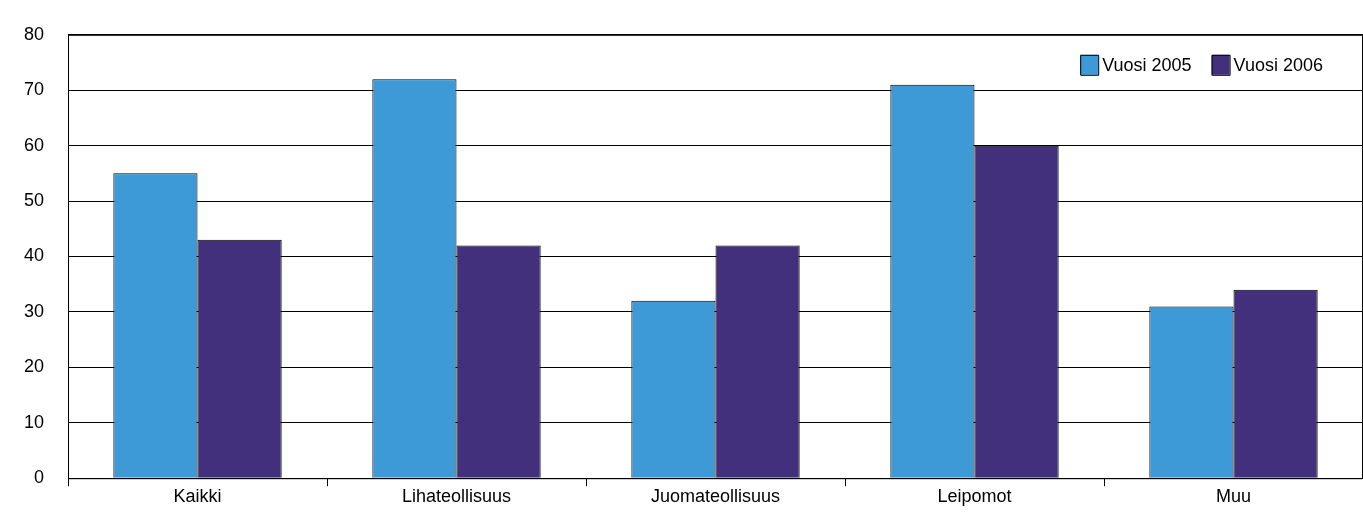  I want to click on x-tick-label: Lihateollisuus, so click(456, 495).